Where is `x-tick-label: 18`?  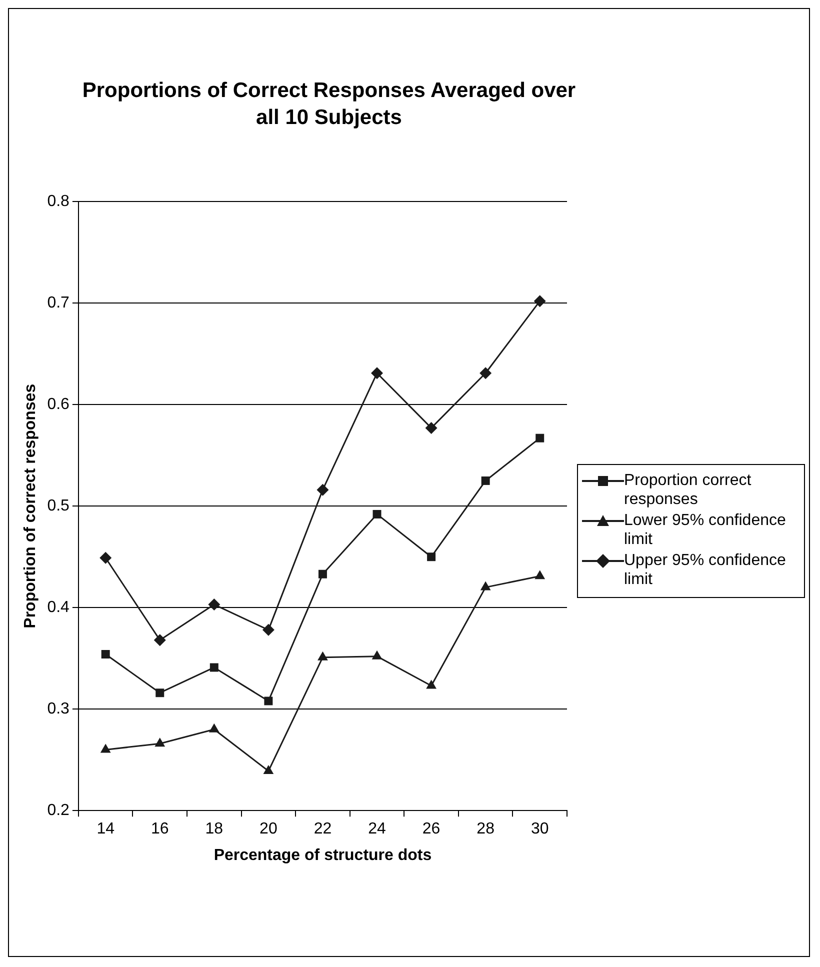
x-tick-label: 18 is located at coordinates (214, 829).